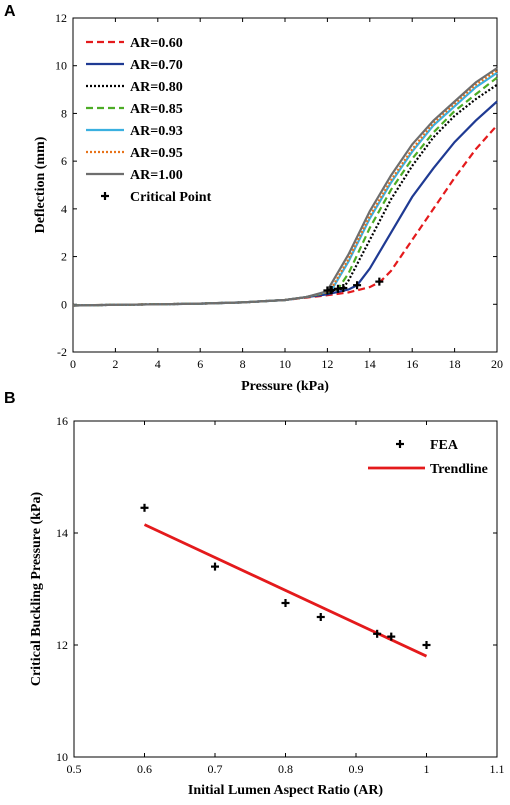 This screenshot has height=805, width=510. I want to click on panel-b-y-axis-label: Critical Buckling Pressure (kPa), so click(36, 589).